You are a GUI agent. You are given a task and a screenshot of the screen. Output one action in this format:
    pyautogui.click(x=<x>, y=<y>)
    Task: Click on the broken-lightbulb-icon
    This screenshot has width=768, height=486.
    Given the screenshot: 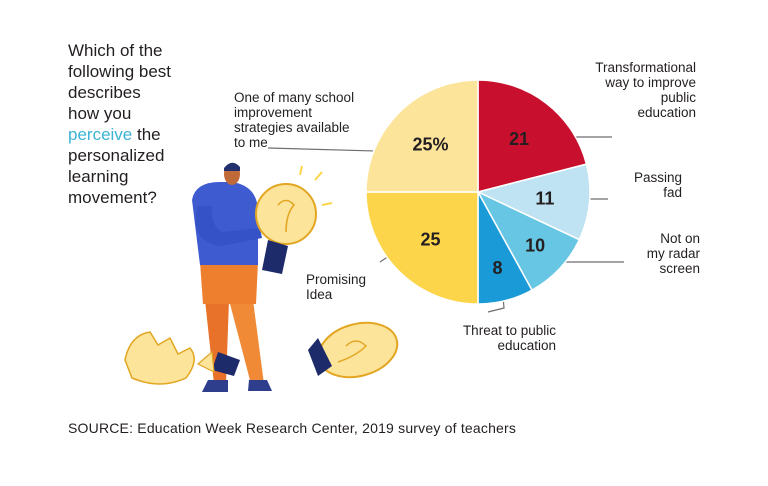 What is the action you would take?
    pyautogui.click(x=182, y=358)
    